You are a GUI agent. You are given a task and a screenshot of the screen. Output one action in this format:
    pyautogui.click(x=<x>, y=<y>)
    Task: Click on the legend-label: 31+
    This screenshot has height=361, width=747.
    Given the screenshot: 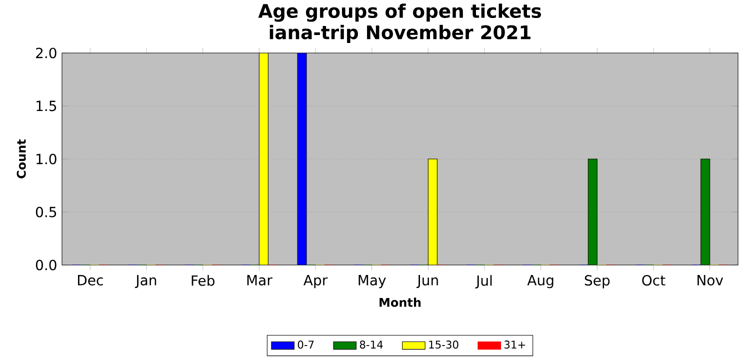 What is the action you would take?
    pyautogui.click(x=515, y=344)
    